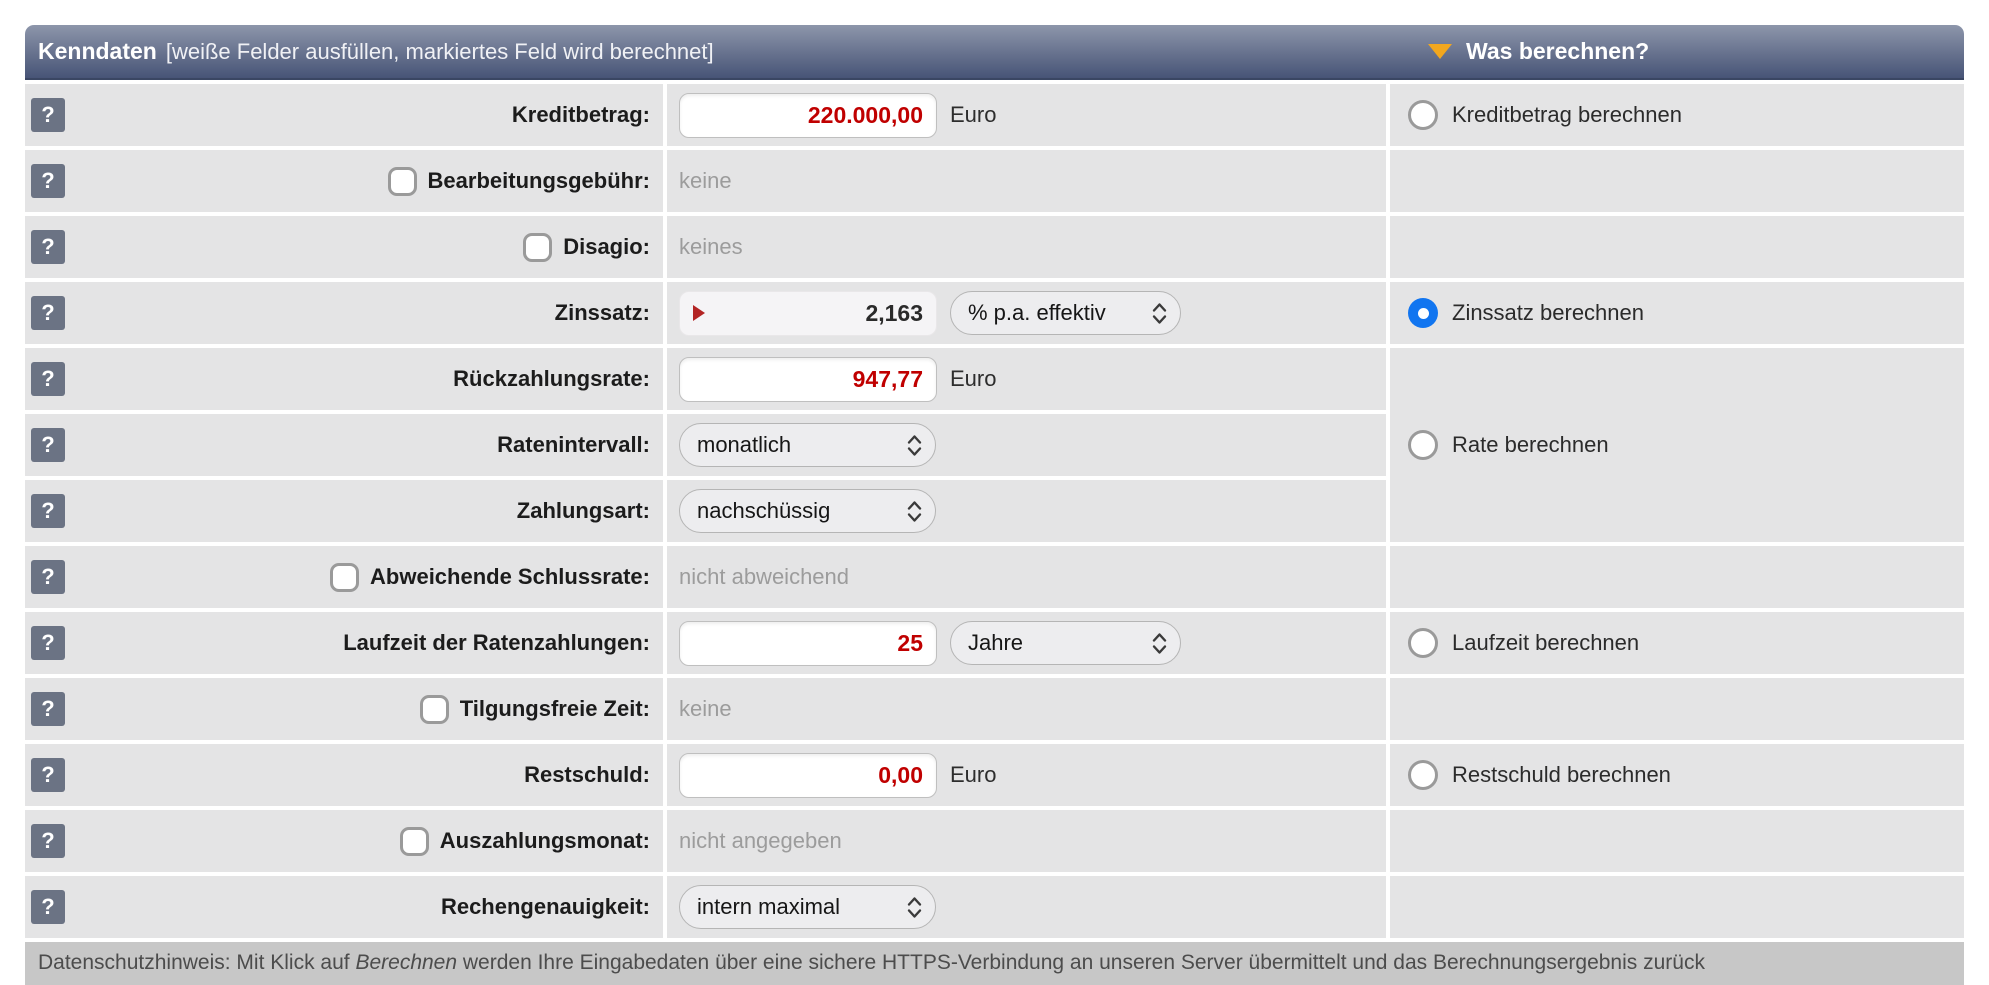 The image size is (1989, 985). Describe the element at coordinates (1677, 313) in the screenshot. I see `row-zinssatz-radio-cell: Zinssatz berechnen` at that location.